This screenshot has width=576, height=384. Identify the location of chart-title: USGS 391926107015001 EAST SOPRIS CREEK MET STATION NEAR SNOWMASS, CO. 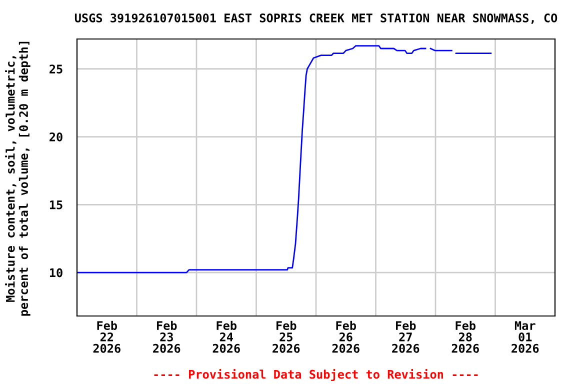
(316, 18).